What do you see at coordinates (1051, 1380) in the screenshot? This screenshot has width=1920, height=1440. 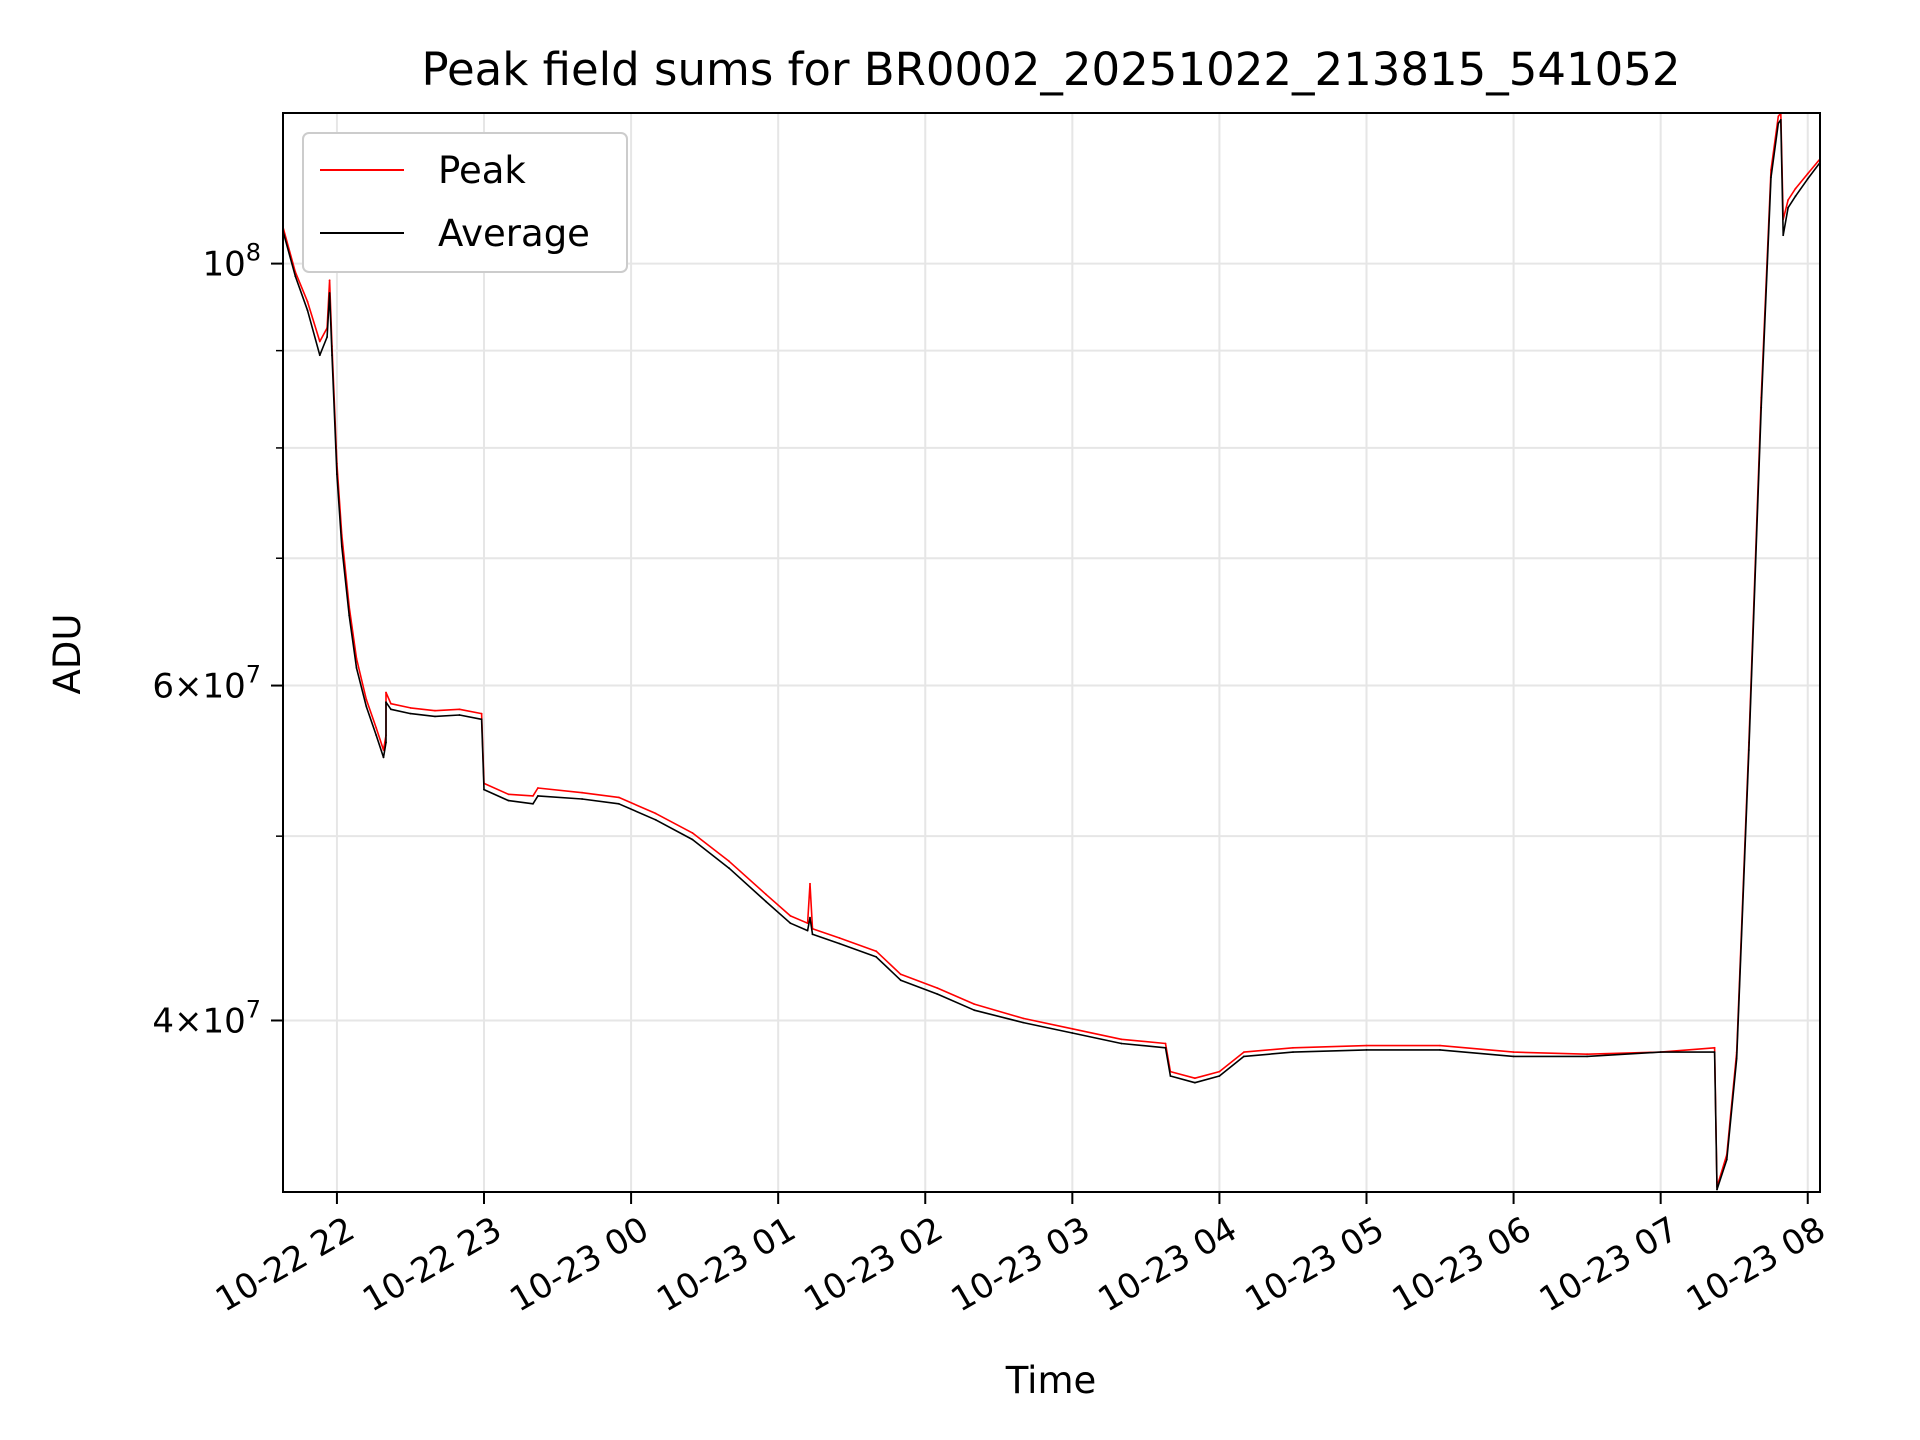 I see `x-axis-label: Time` at bounding box center [1051, 1380].